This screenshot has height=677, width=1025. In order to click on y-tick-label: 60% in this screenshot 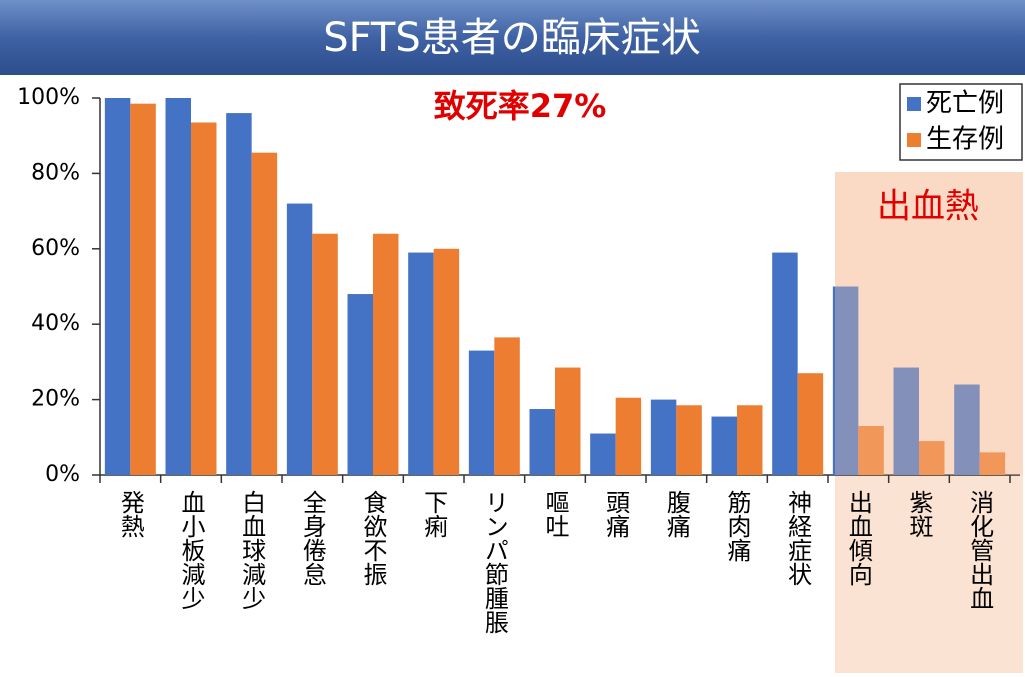, I will do `click(55, 248)`.